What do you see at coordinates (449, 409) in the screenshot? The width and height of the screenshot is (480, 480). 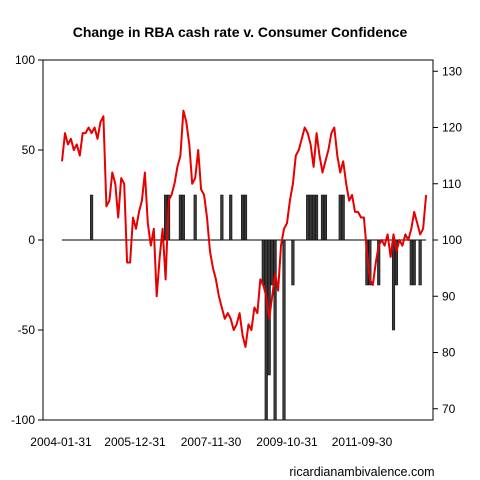 I see `right-tick-label: 70` at bounding box center [449, 409].